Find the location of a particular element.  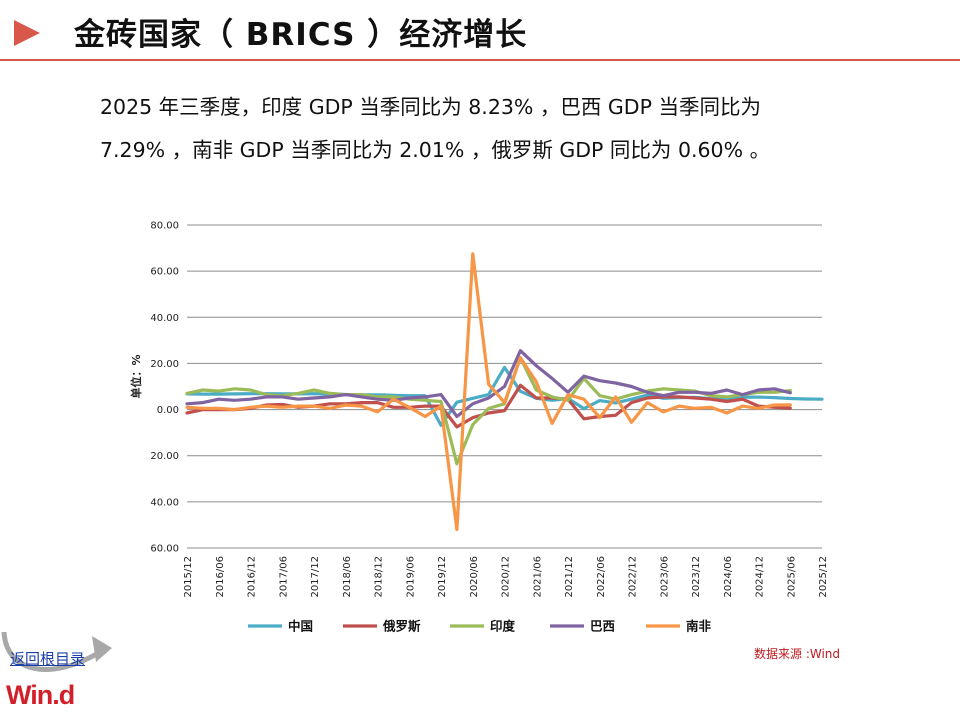

x-tick-label: 2018/12 is located at coordinates (379, 577).